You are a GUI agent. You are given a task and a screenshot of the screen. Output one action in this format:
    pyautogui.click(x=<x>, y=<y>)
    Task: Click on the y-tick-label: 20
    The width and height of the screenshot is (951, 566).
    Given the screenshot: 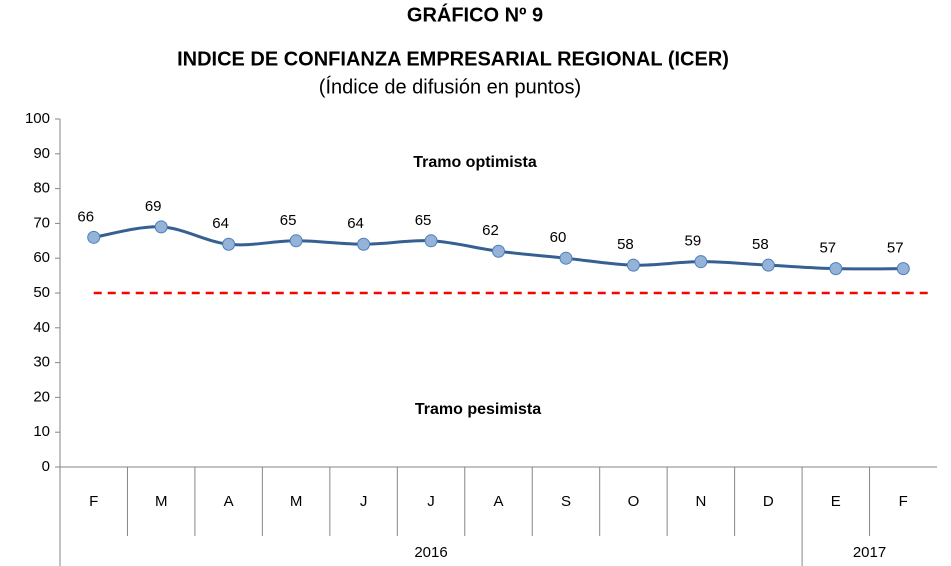 What is the action you would take?
    pyautogui.click(x=41, y=396)
    